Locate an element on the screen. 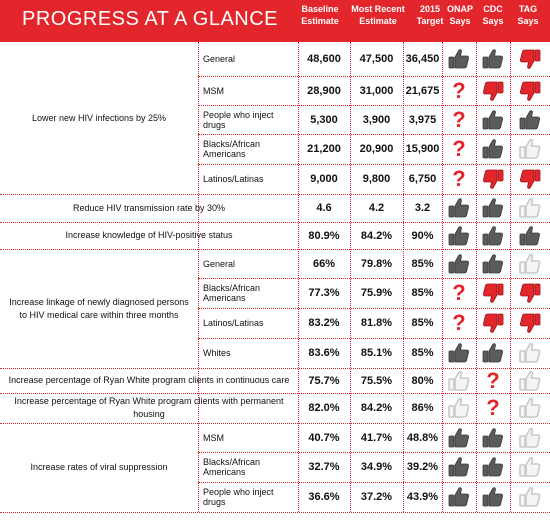 The height and width of the screenshot is (530, 550). column-header-onap-line2: Says is located at coordinates (460, 21).